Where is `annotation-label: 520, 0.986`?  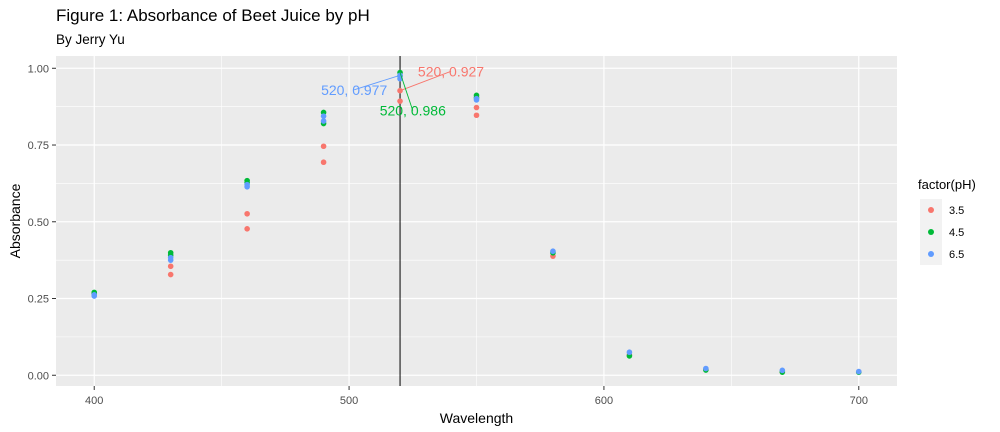 annotation-label: 520, 0.986 is located at coordinates (413, 111).